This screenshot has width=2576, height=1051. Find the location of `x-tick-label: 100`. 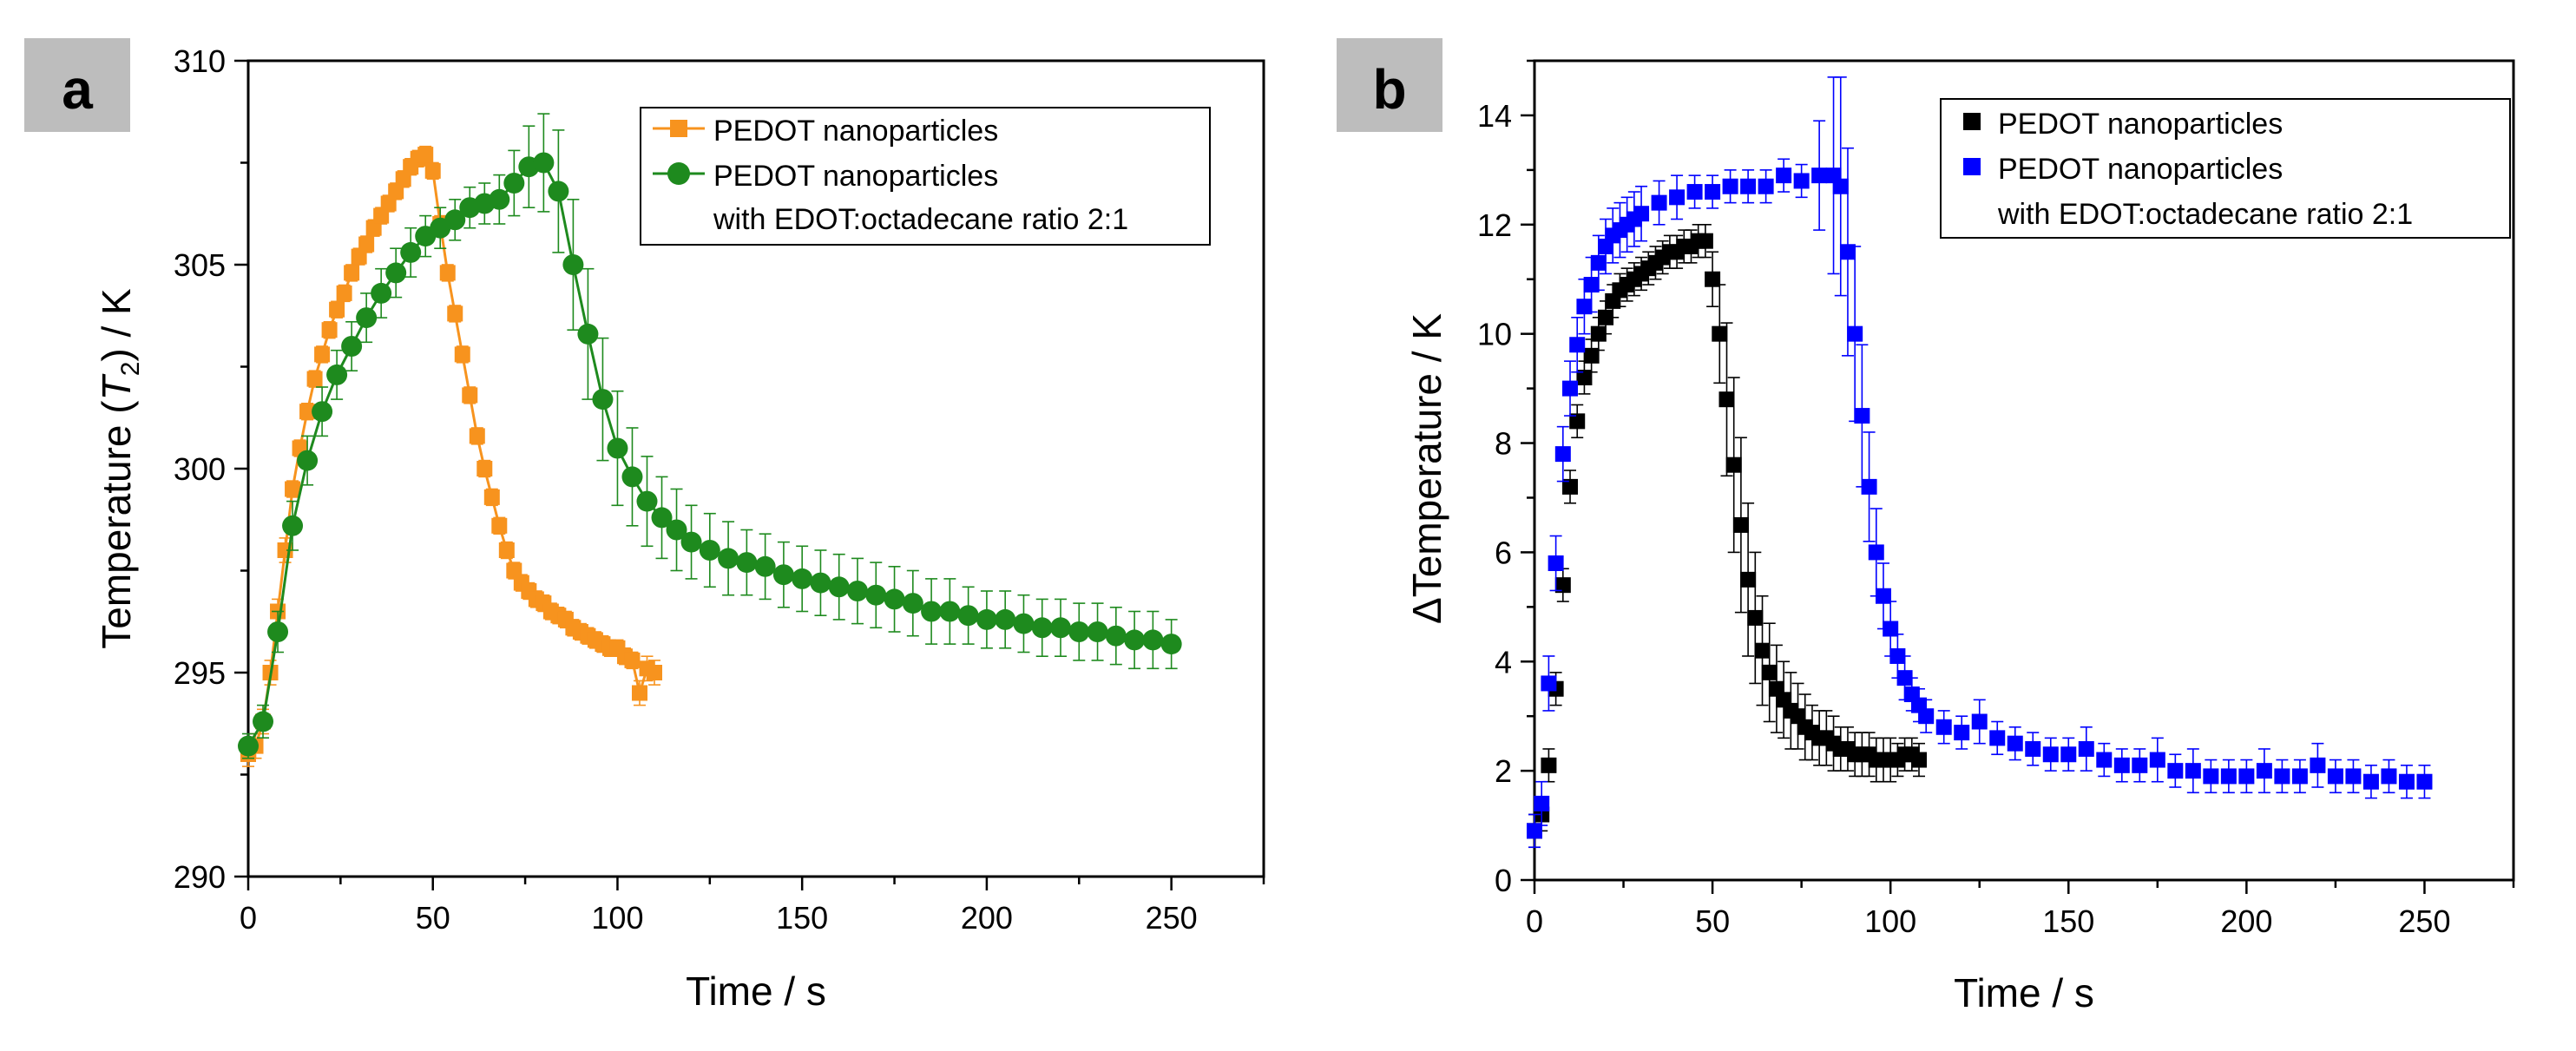

x-tick-label: 100 is located at coordinates (1890, 921).